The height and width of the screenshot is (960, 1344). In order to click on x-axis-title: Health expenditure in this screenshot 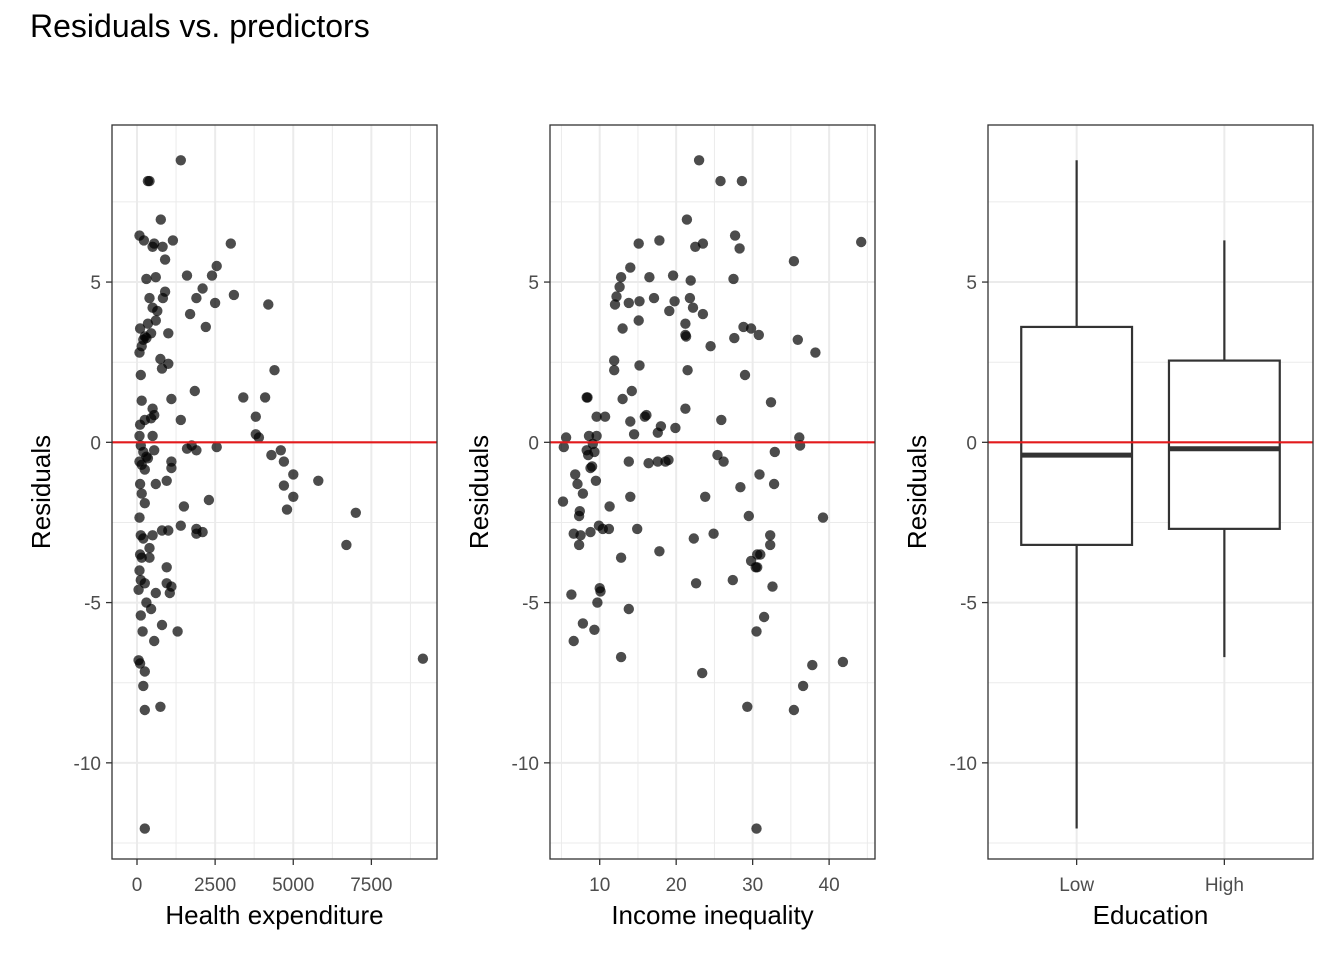, I will do `click(274, 915)`.